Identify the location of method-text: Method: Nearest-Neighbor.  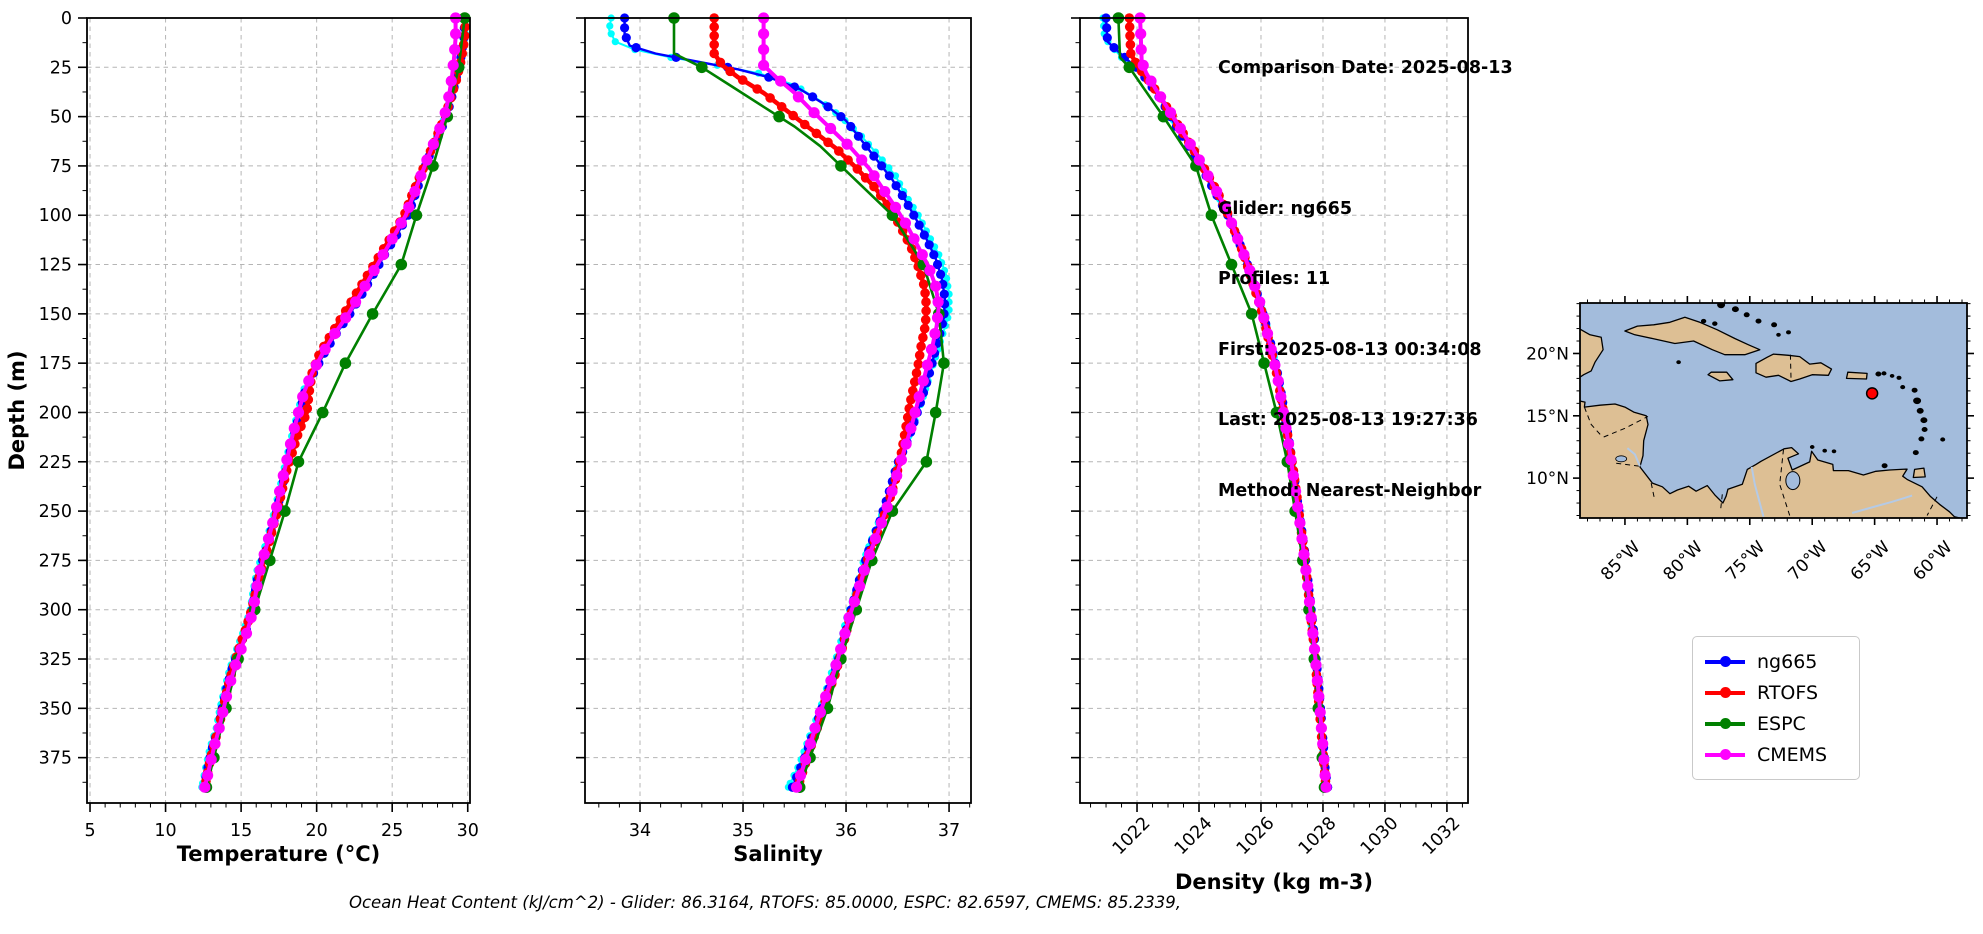
(1350, 490).